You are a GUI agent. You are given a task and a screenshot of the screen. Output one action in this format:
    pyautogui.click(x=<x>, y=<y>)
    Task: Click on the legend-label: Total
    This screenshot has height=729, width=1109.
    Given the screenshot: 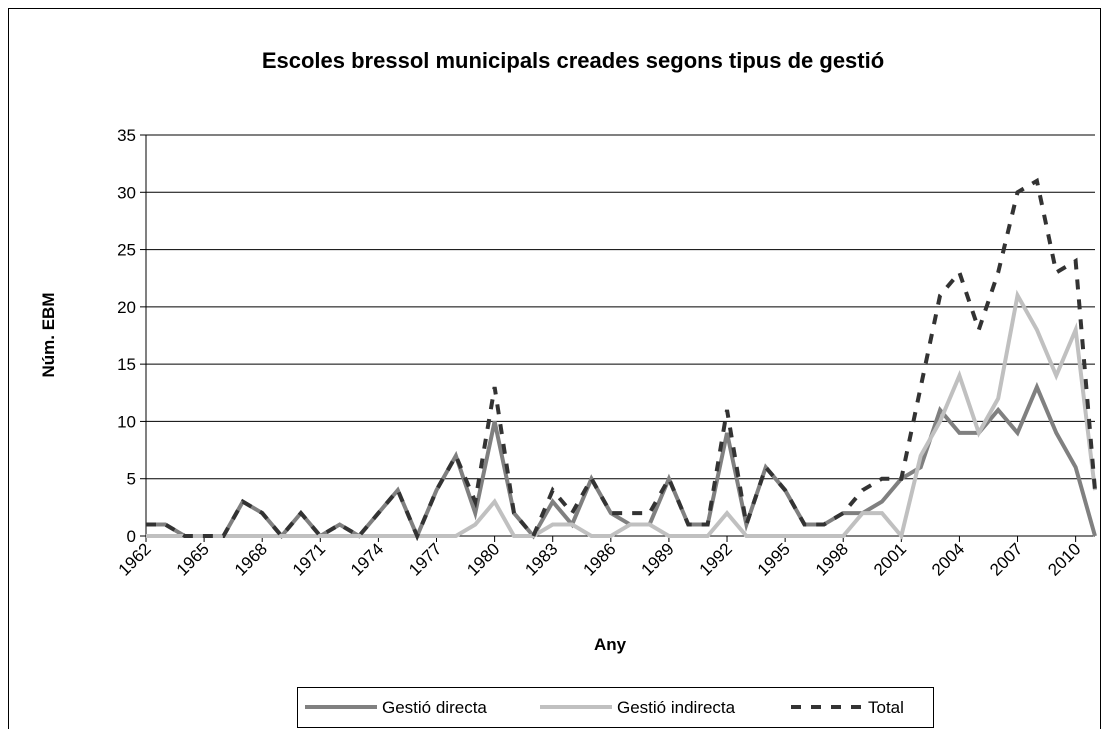 What is the action you would take?
    pyautogui.click(x=886, y=707)
    